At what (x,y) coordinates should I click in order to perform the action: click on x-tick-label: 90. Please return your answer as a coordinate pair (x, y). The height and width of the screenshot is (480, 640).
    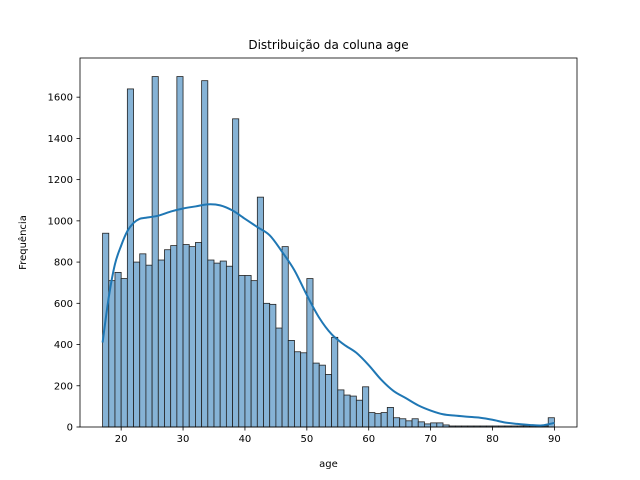
    Looking at the image, I should click on (554, 439).